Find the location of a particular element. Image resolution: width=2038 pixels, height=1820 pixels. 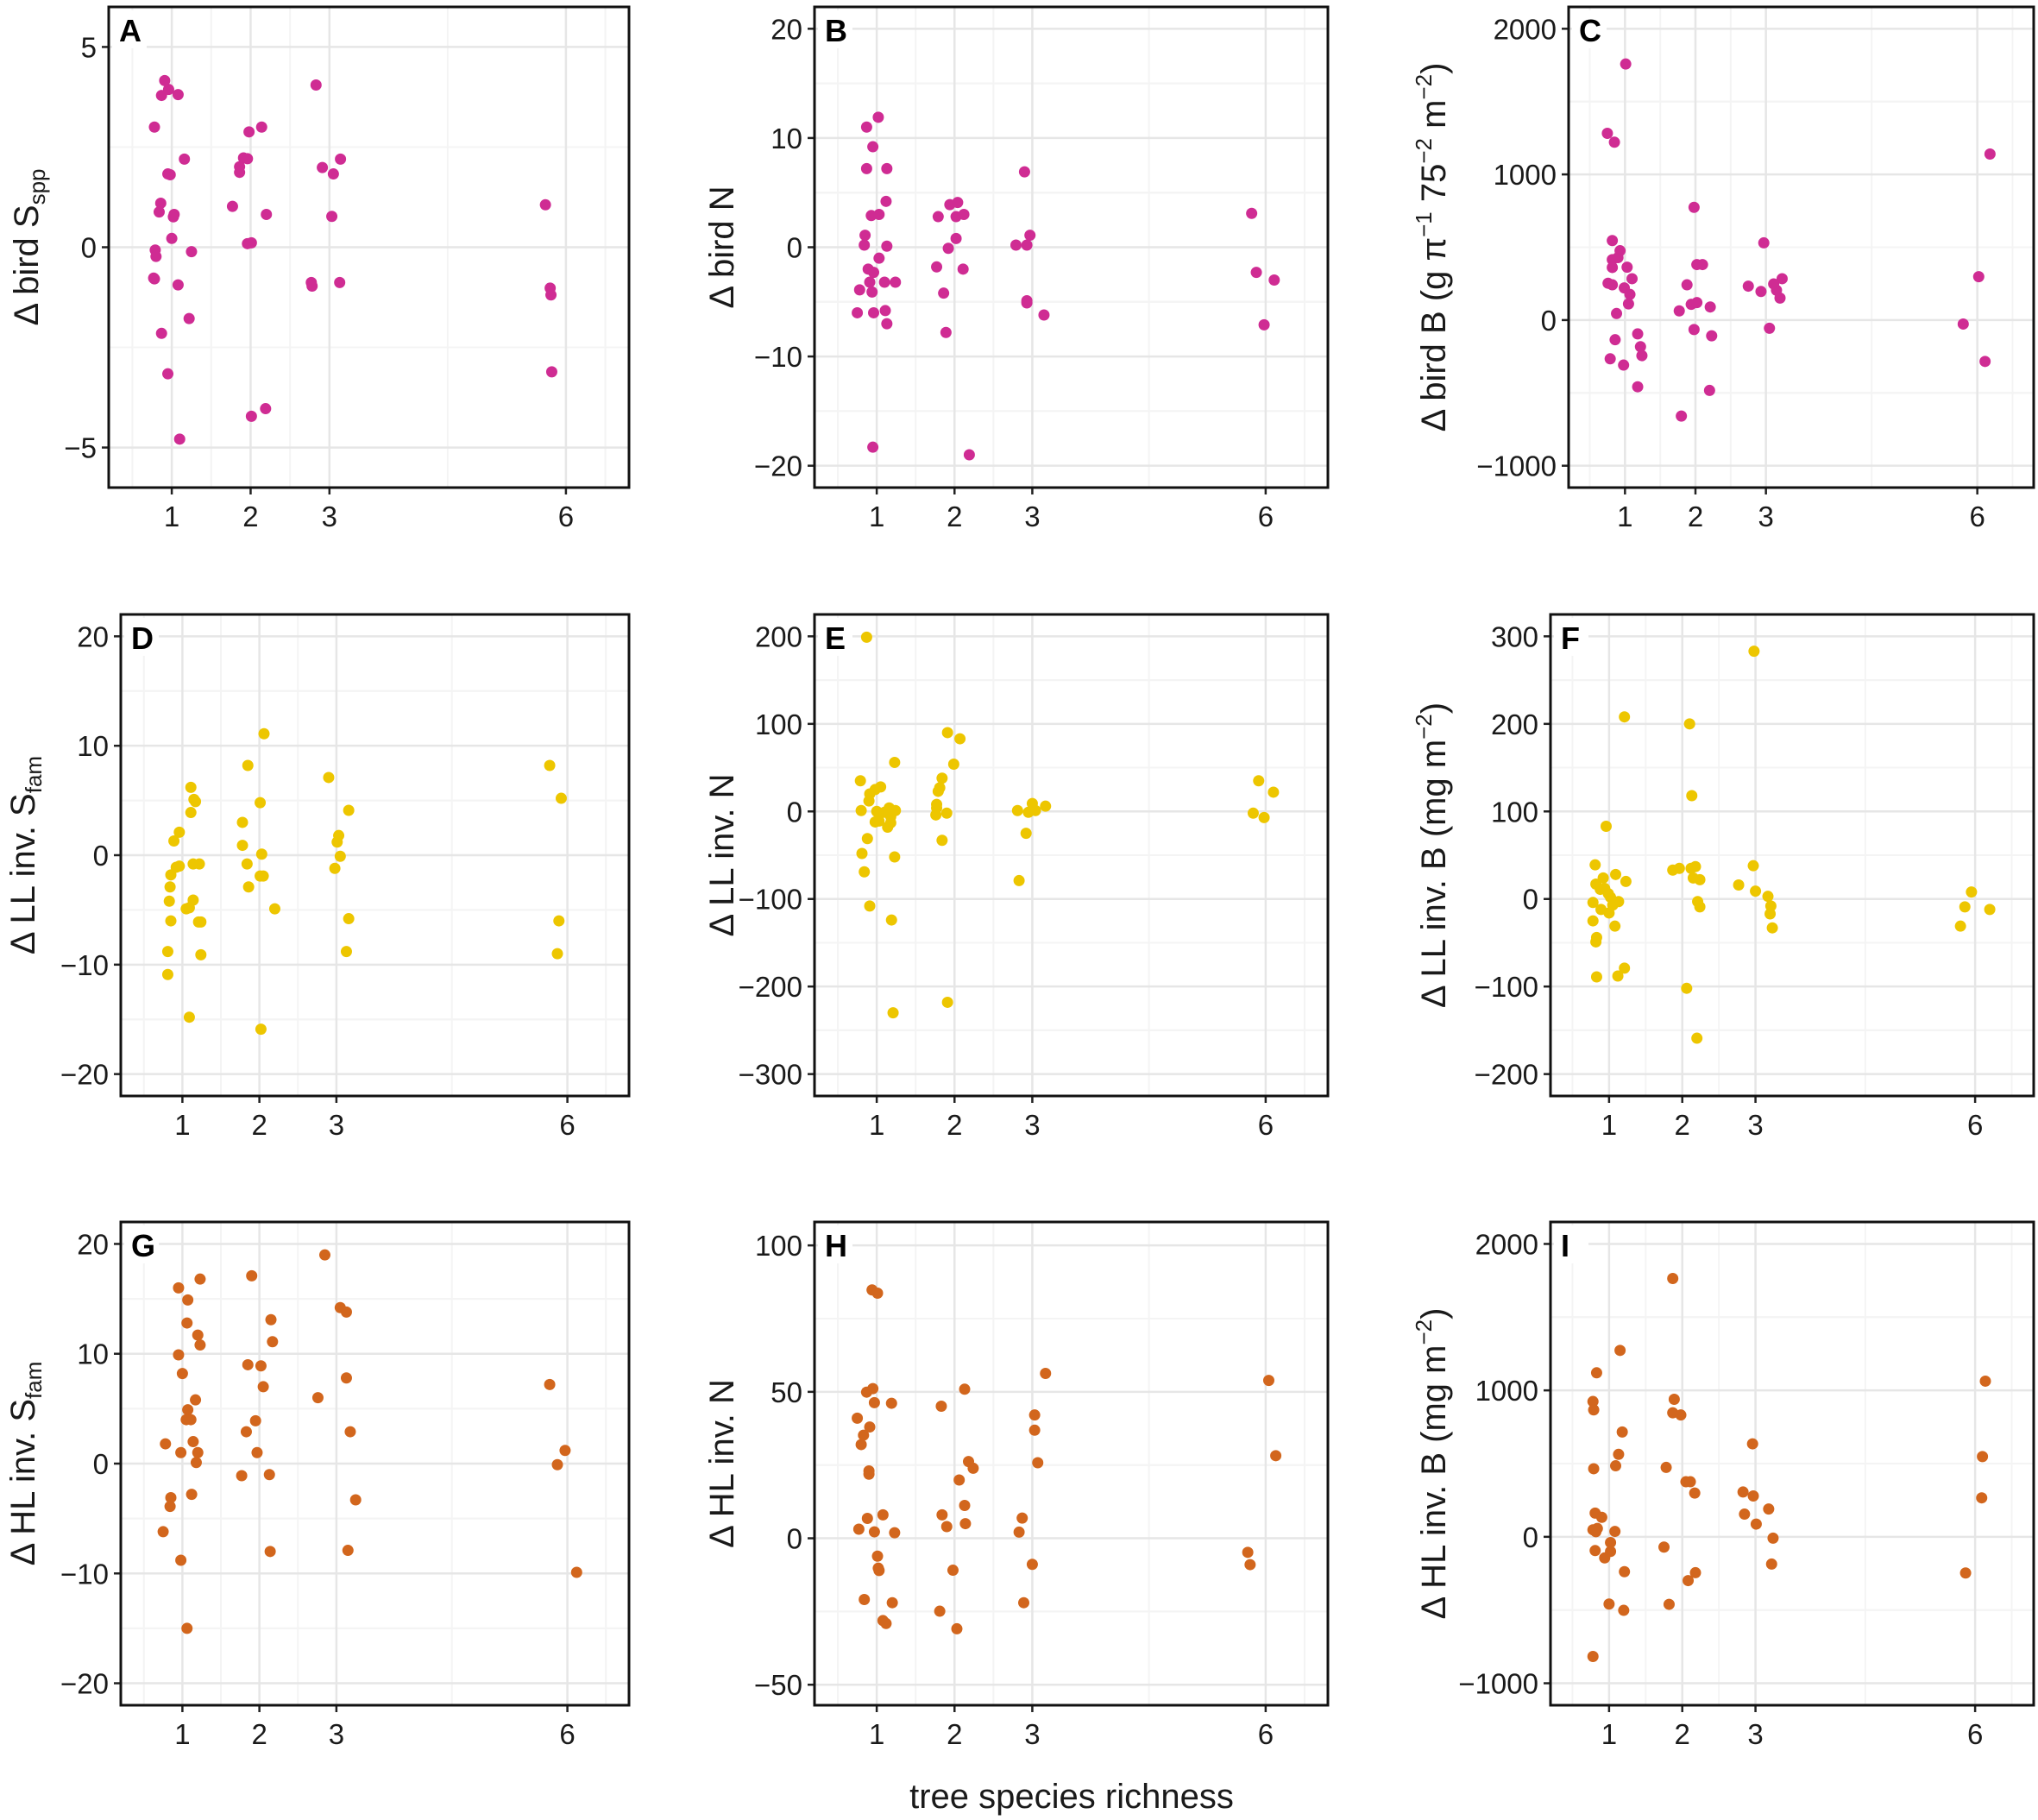

y-axis-label-part: Δ bird N is located at coordinates (722, 247).